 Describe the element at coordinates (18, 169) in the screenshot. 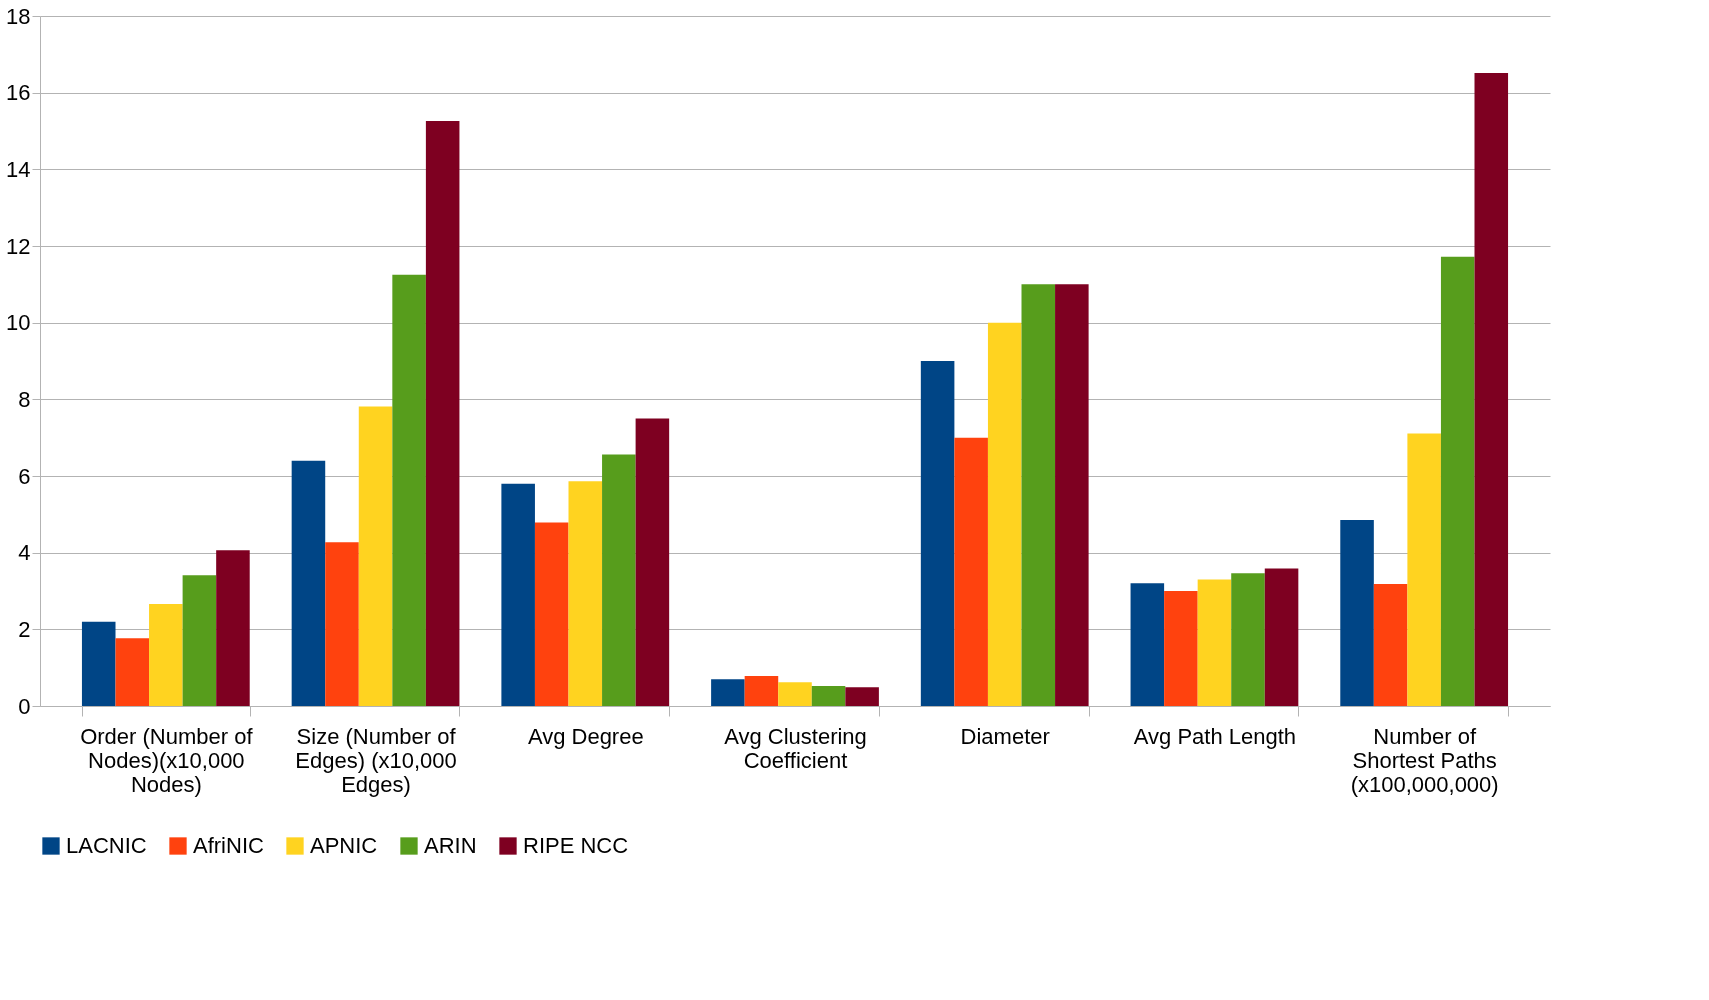

I see `y-tick-label: 14` at that location.